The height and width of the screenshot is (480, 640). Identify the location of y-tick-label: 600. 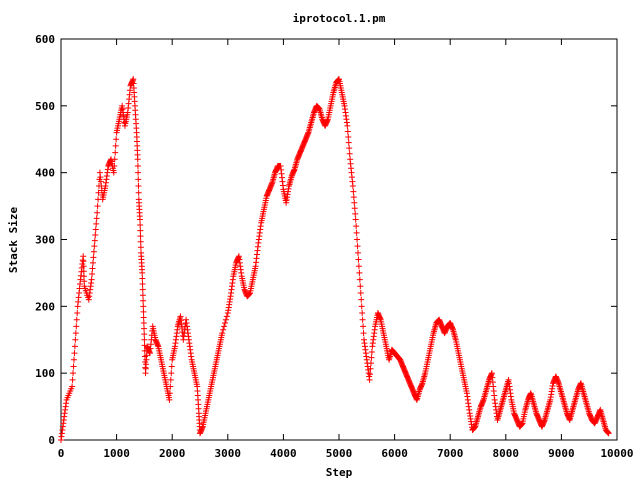
(45, 39).